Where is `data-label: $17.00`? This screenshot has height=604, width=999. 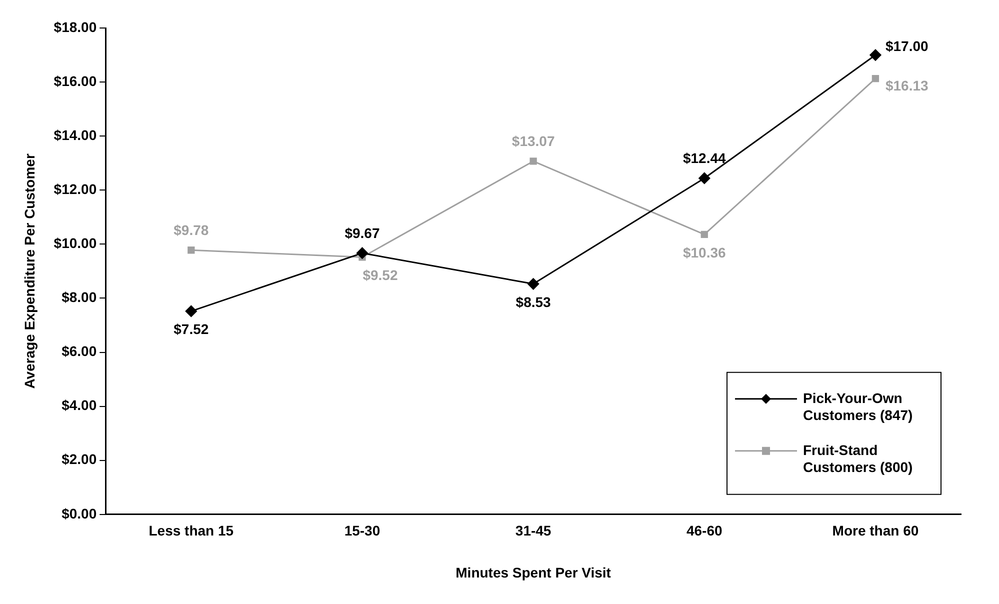 data-label: $17.00 is located at coordinates (906, 46).